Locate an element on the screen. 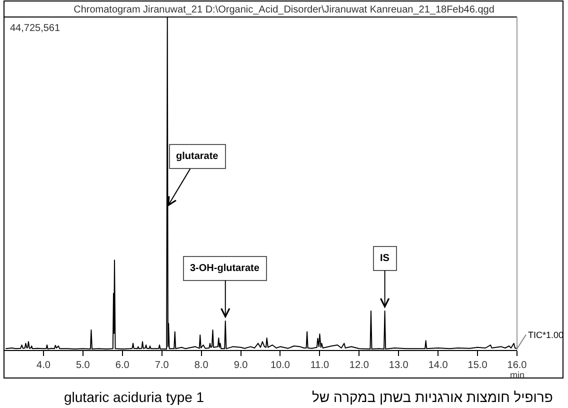  x-tick-label: 6.0 is located at coordinates (122, 365).